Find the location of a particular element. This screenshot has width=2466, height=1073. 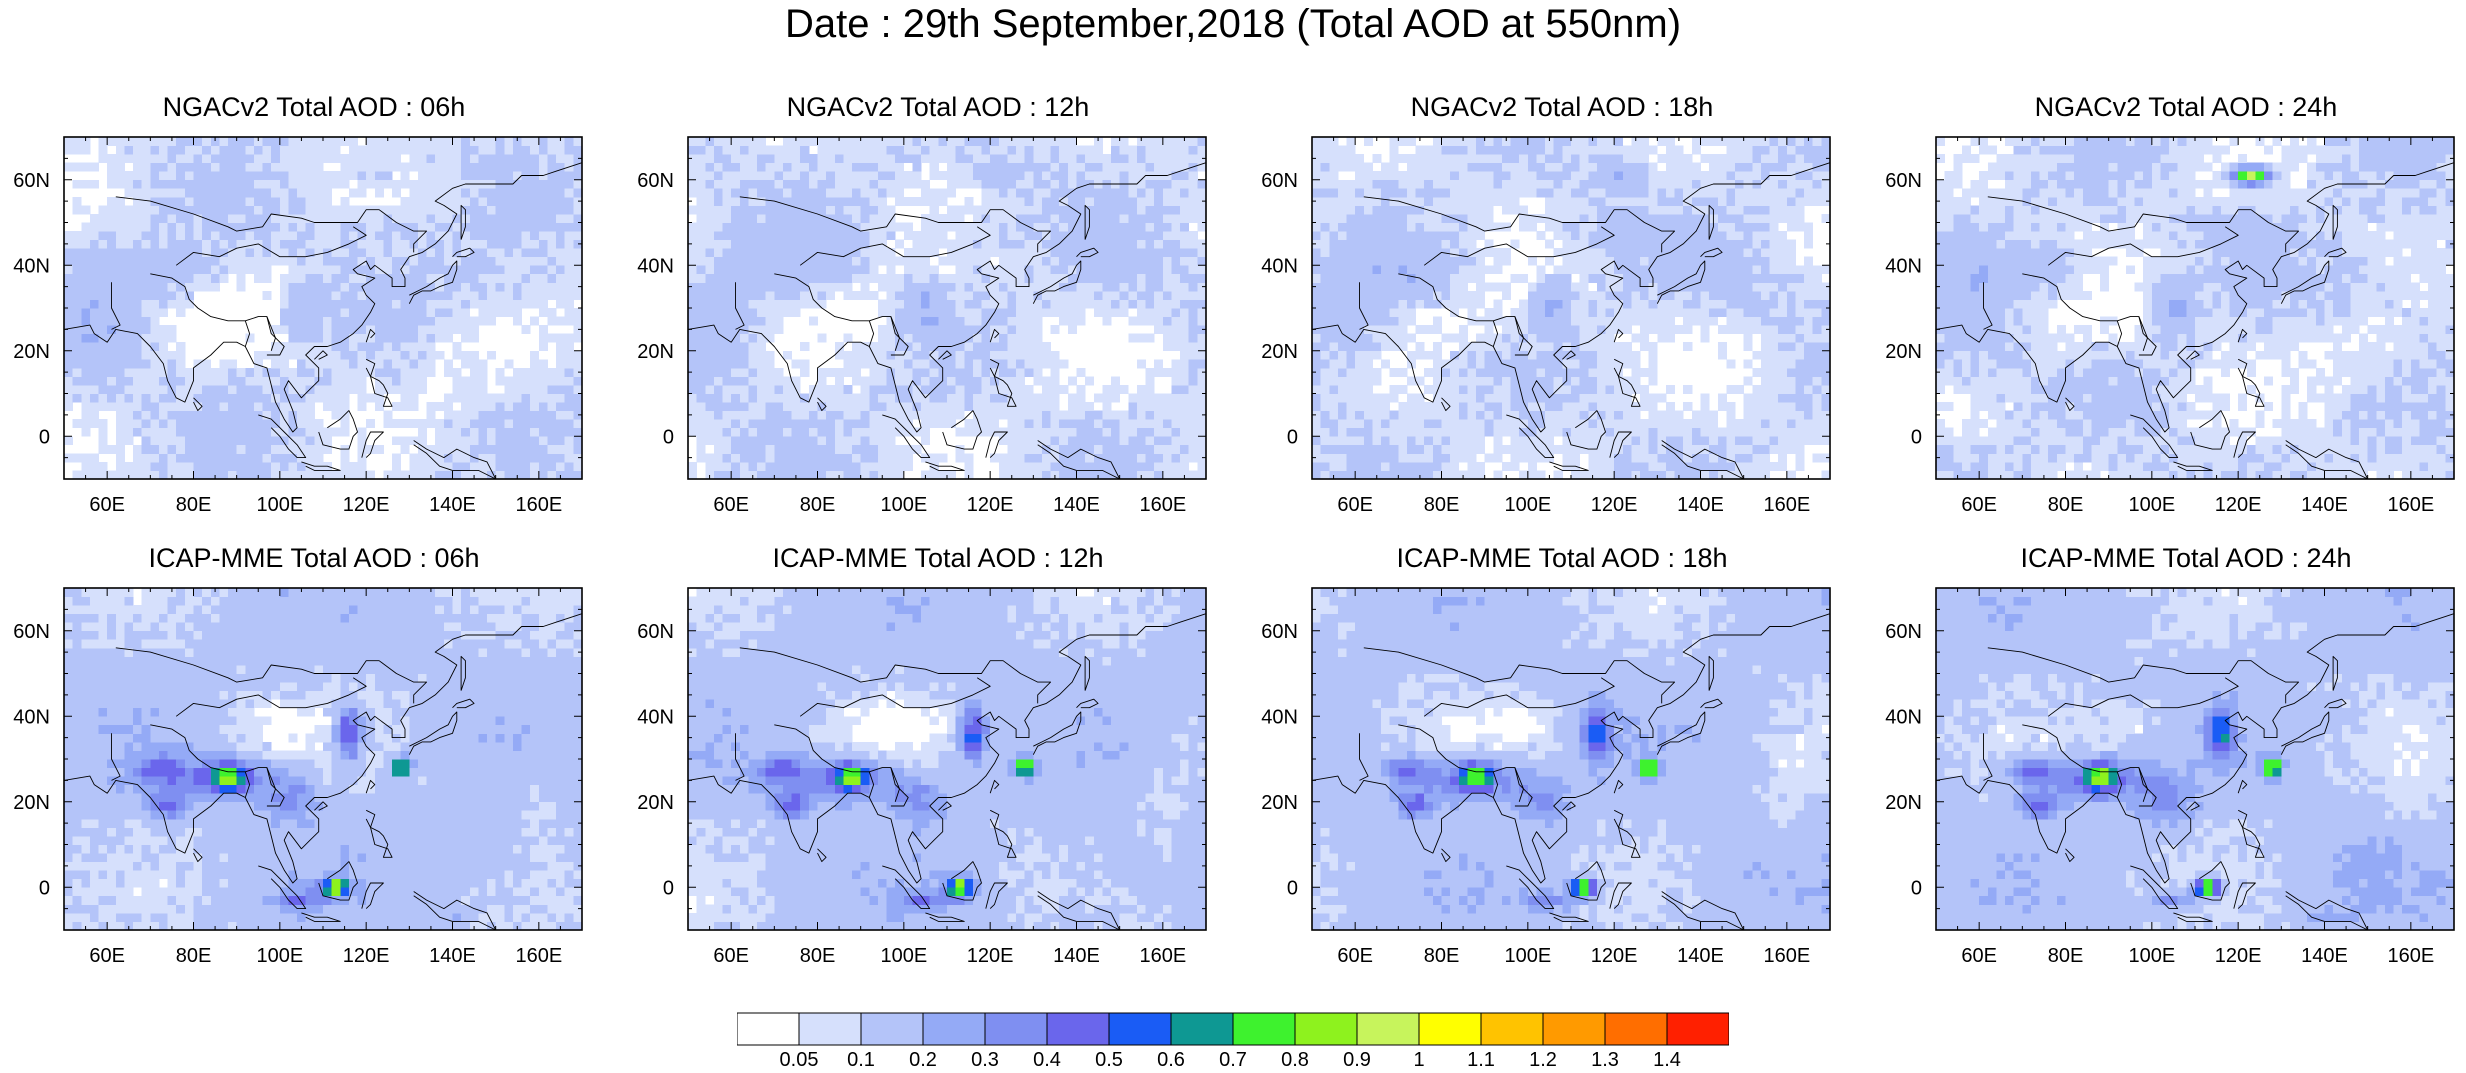

colorbar-label: 0.1 is located at coordinates (861, 1058).